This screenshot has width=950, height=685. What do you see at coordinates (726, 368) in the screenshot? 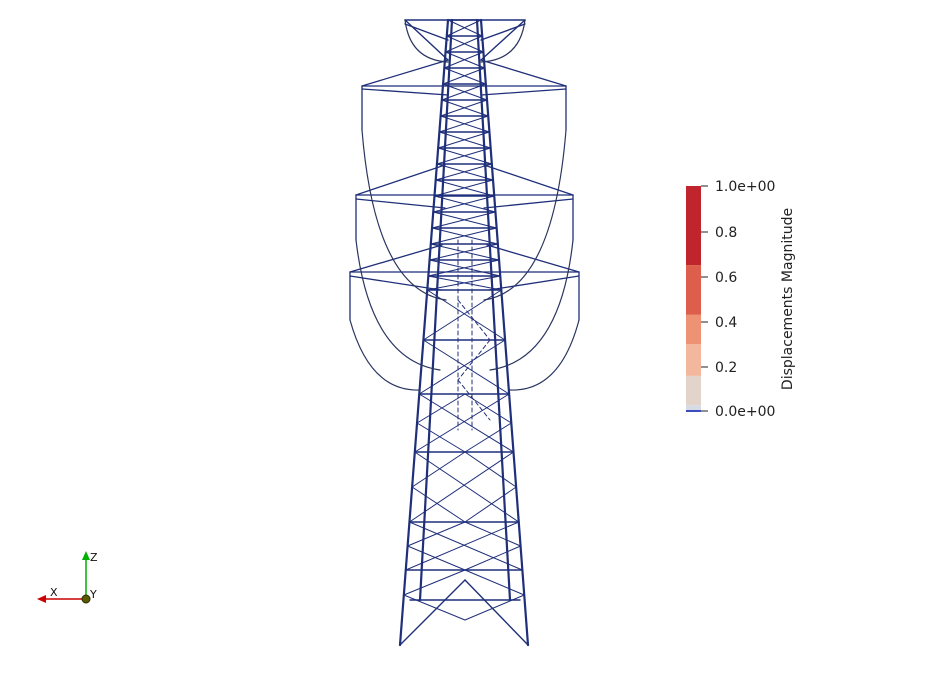
I see `scalar-bar-tick-label-4: 0.2` at bounding box center [726, 368].